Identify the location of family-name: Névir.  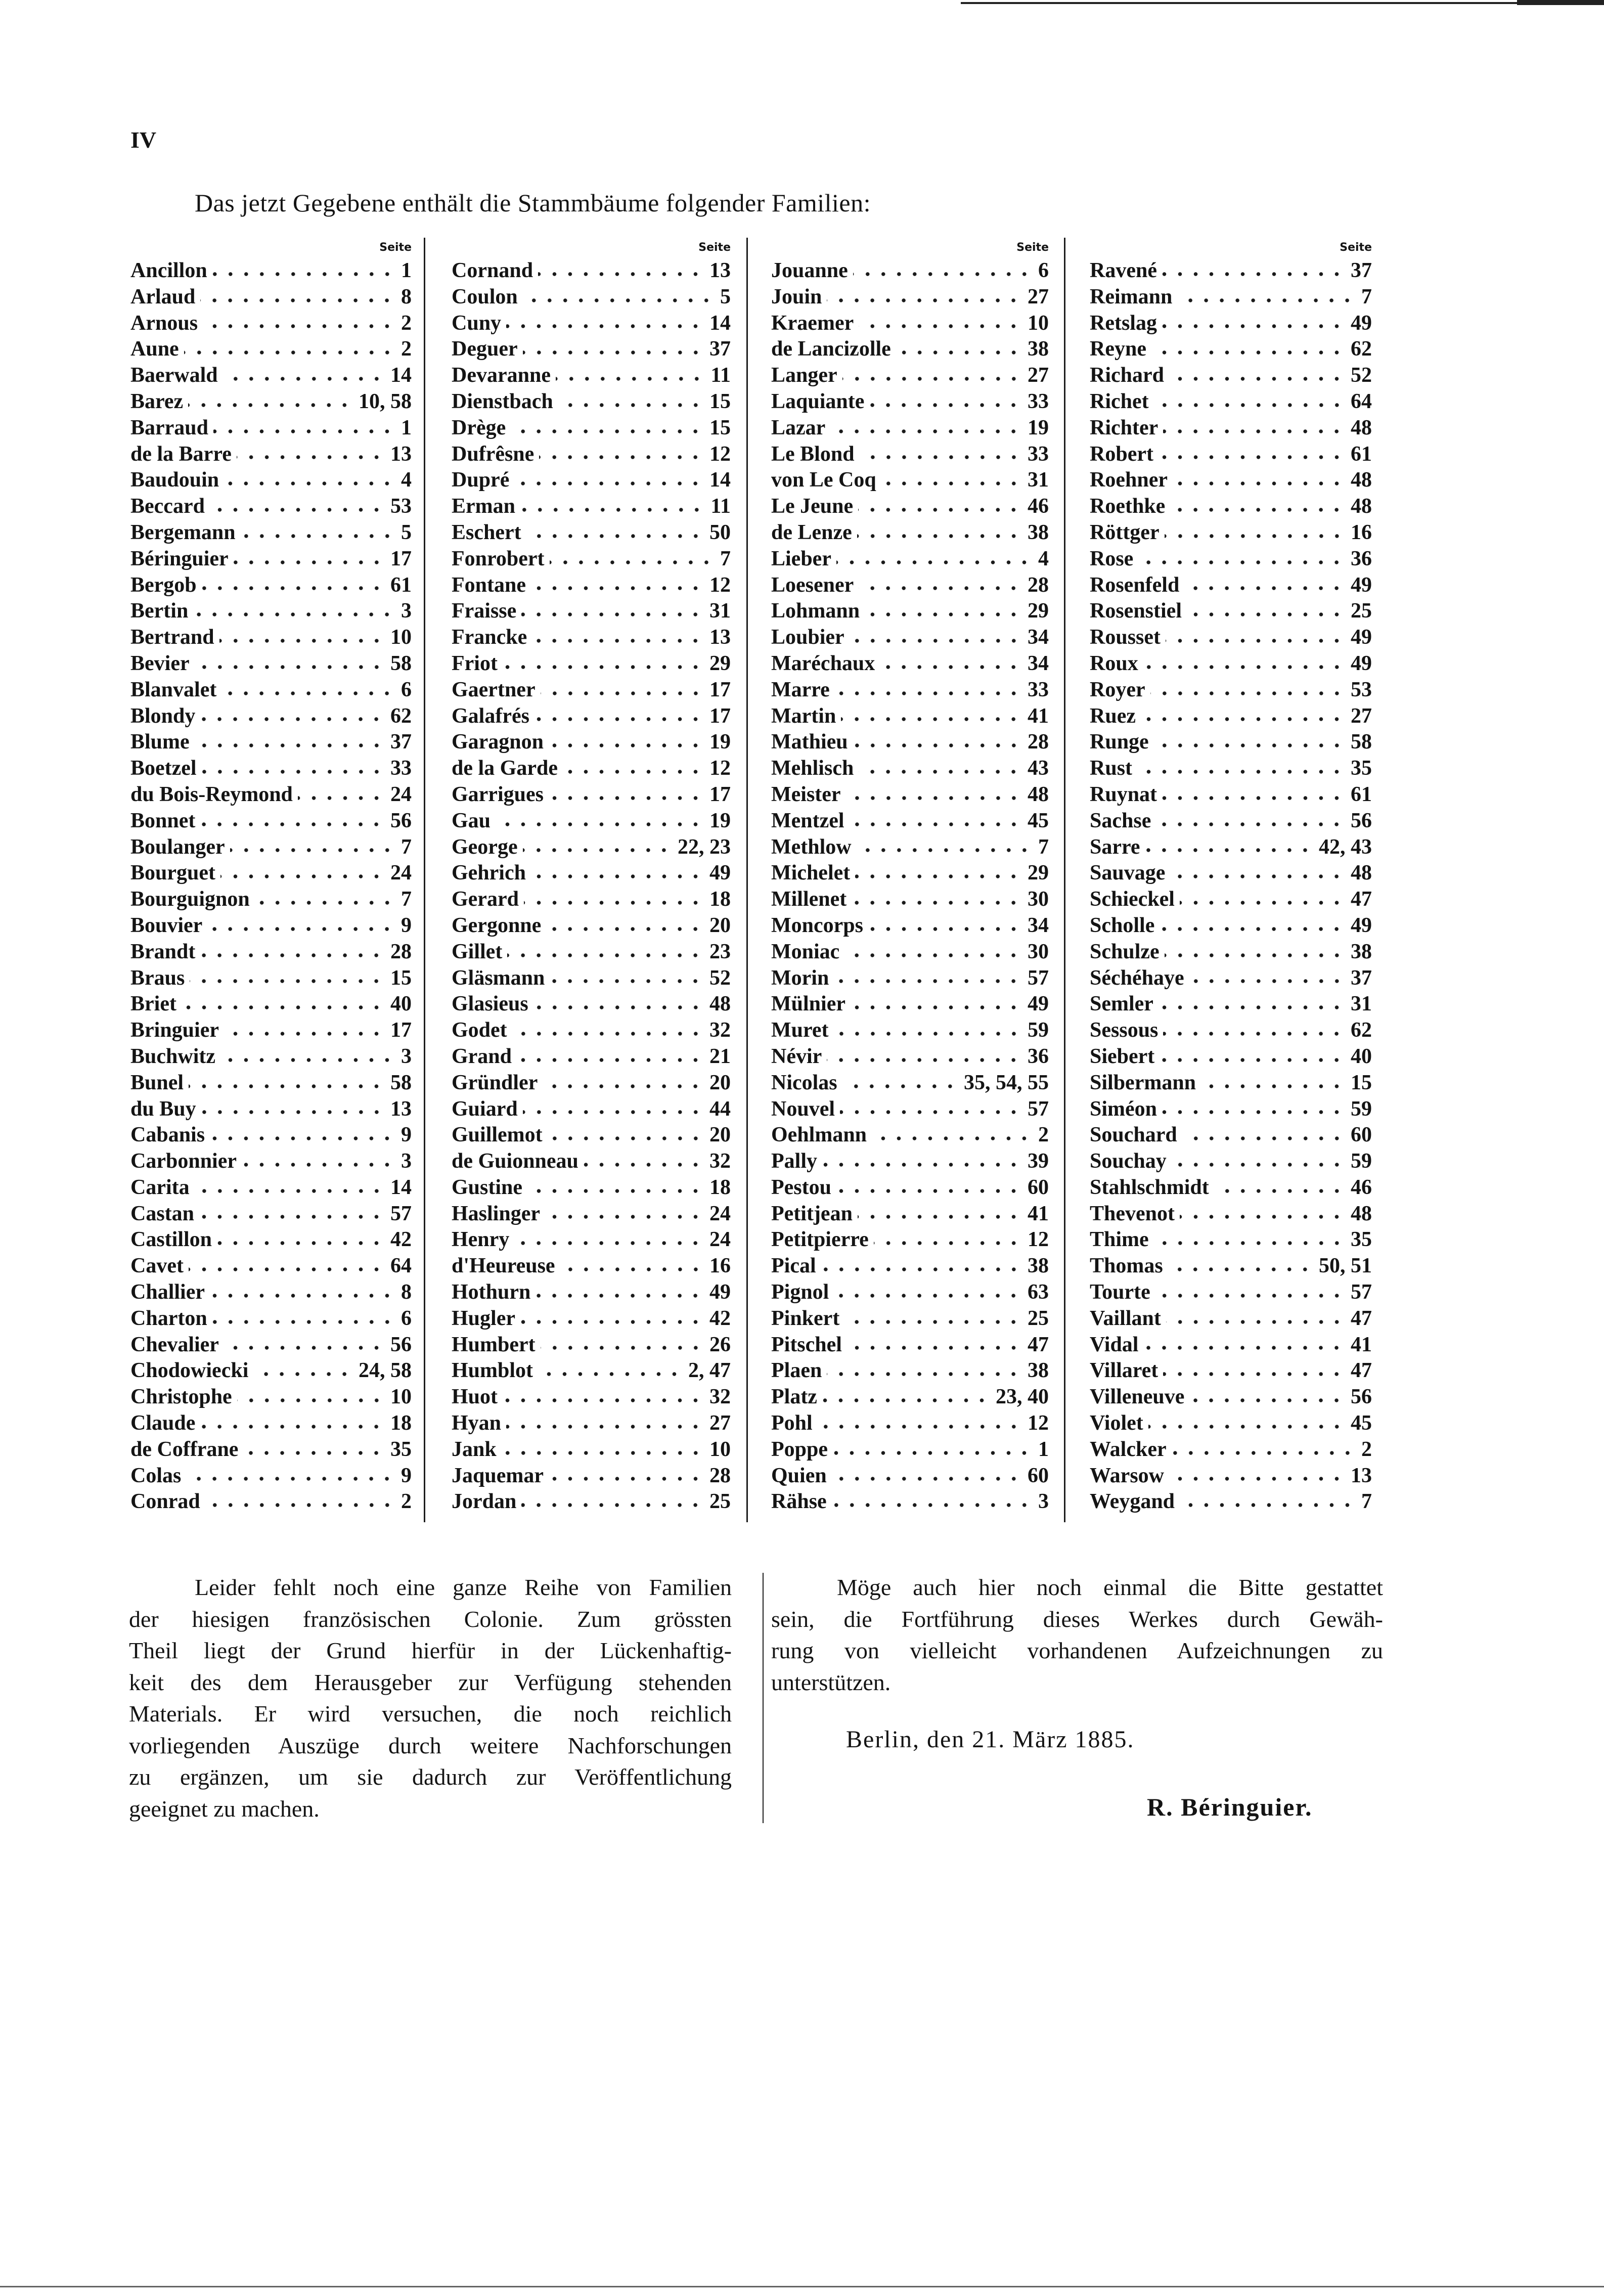
(797, 1056).